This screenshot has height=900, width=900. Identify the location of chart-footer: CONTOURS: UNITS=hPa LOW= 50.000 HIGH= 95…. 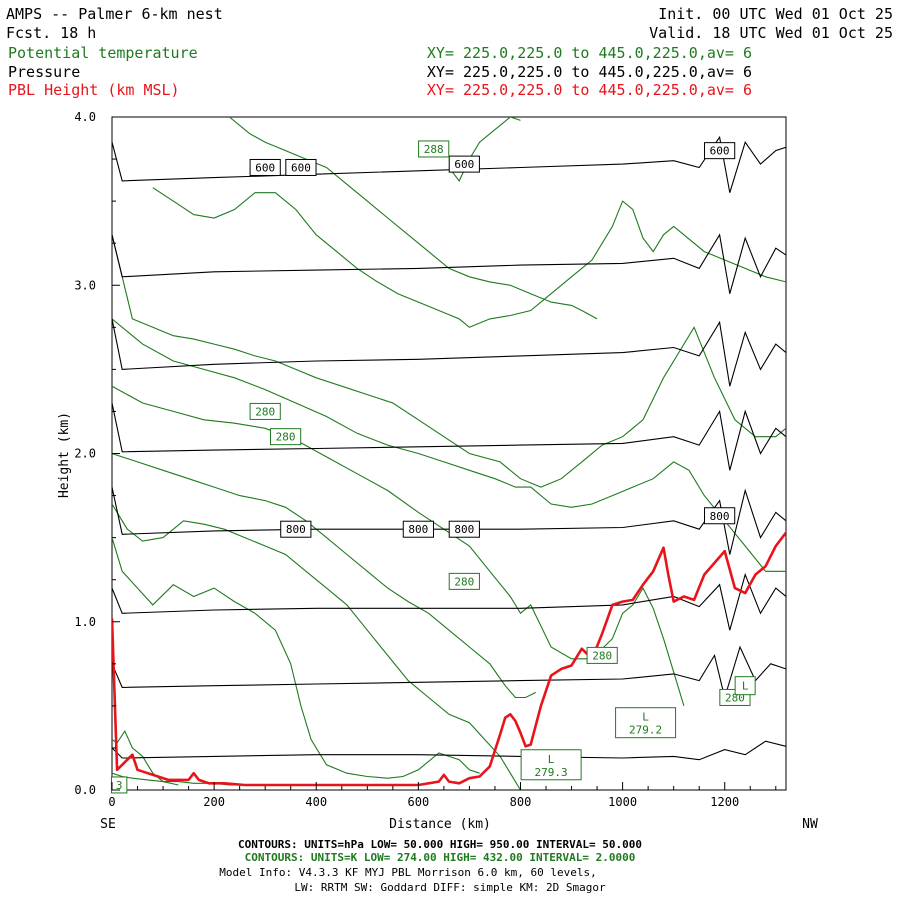
(430, 866).